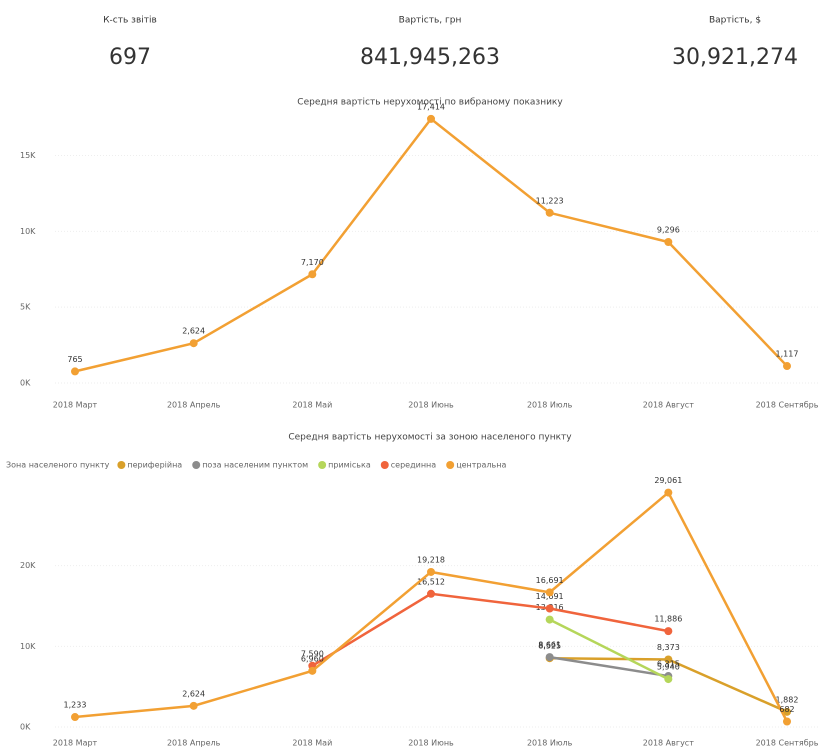 This screenshot has height=751, width=829. Describe the element at coordinates (130, 57) in the screenshot. I see `card-value: 697` at that location.